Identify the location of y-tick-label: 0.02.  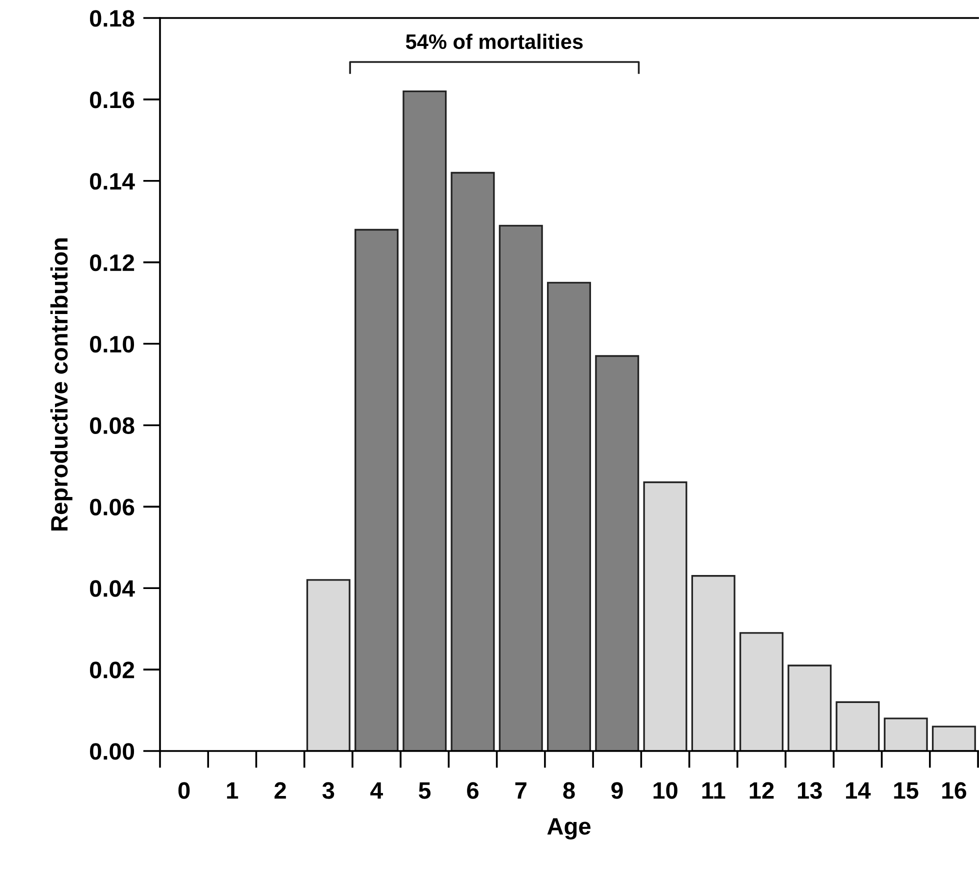
(112, 670).